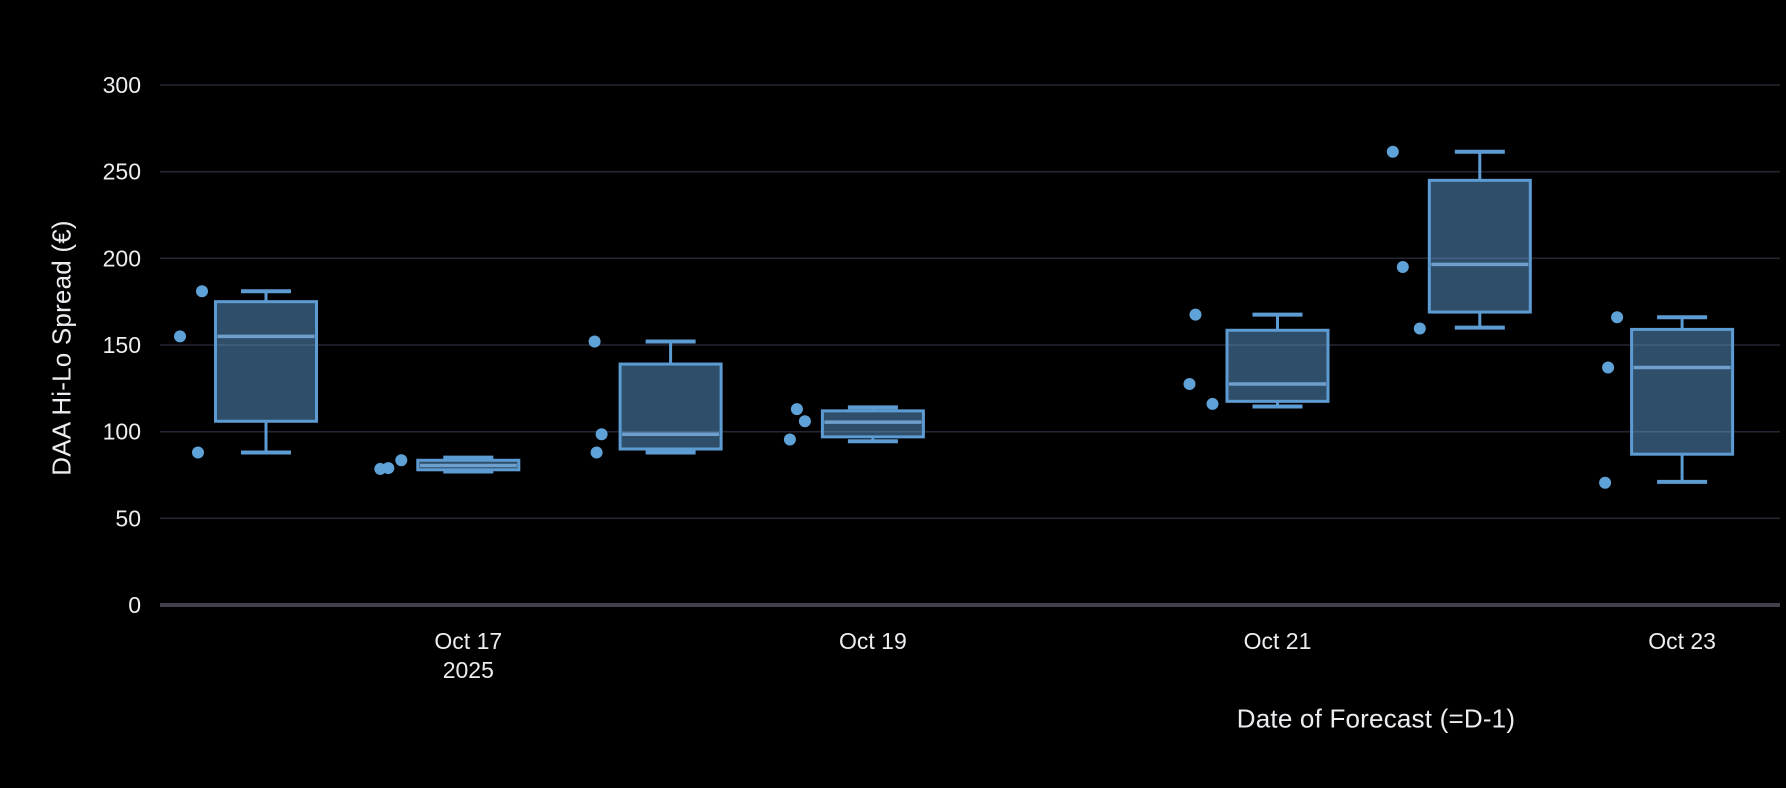  What do you see at coordinates (468, 641) in the screenshot?
I see `x-tick-label-17: Oct 17` at bounding box center [468, 641].